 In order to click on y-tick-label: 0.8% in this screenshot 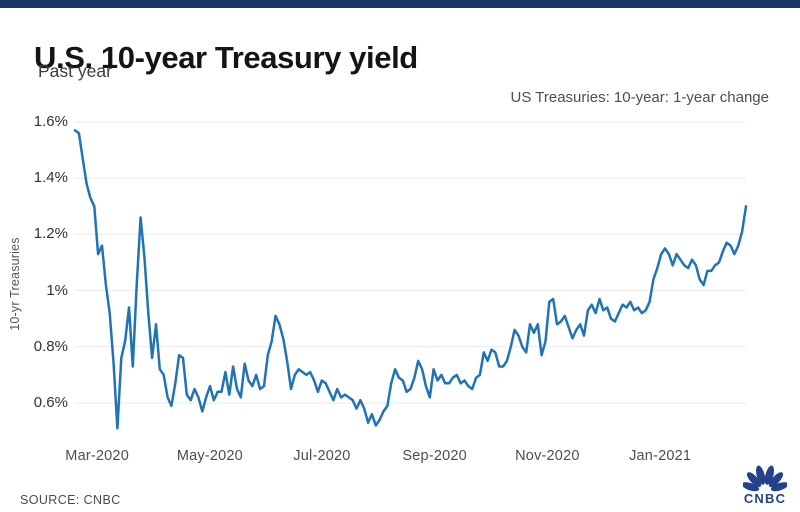, I will do `click(50, 346)`.